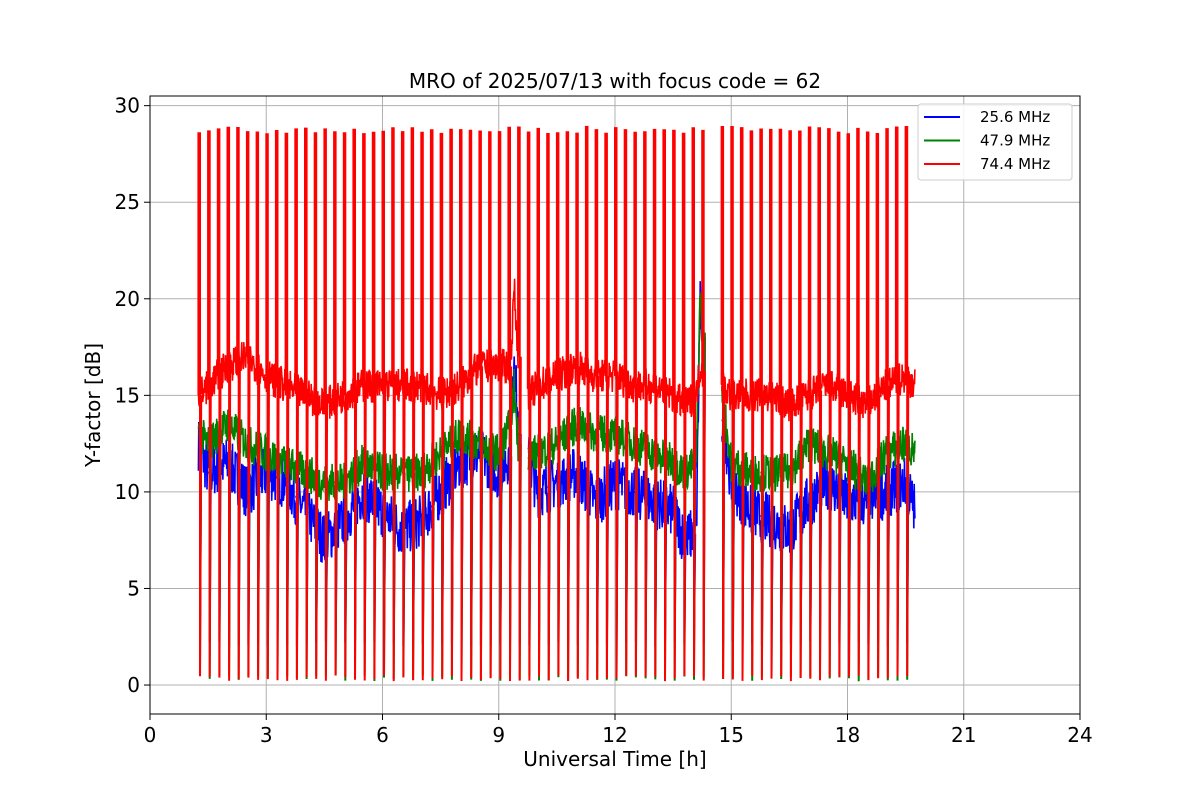  I want to click on x-axis: 0 3 6 9 12 15 18 21 24, so click(618, 730).